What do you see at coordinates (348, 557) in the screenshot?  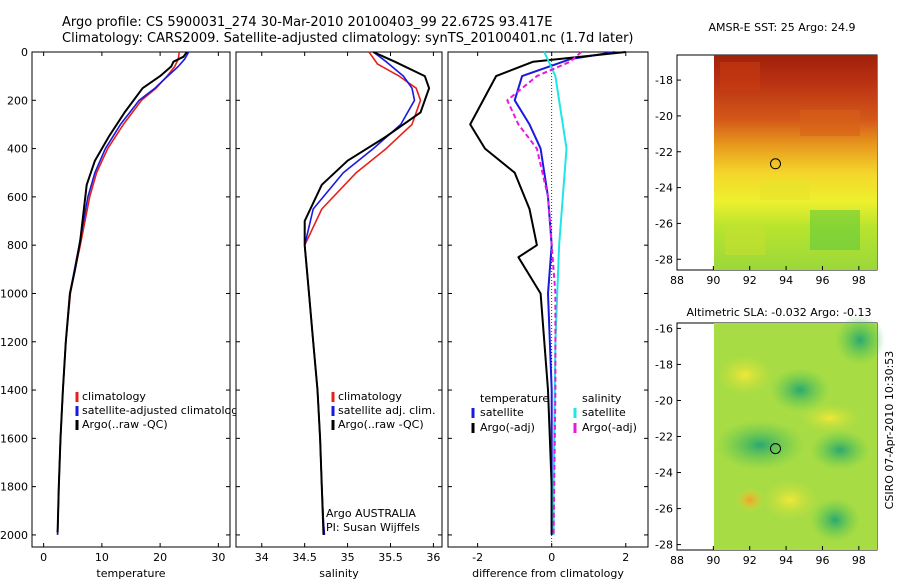 I see `x-tick-label: 35` at bounding box center [348, 557].